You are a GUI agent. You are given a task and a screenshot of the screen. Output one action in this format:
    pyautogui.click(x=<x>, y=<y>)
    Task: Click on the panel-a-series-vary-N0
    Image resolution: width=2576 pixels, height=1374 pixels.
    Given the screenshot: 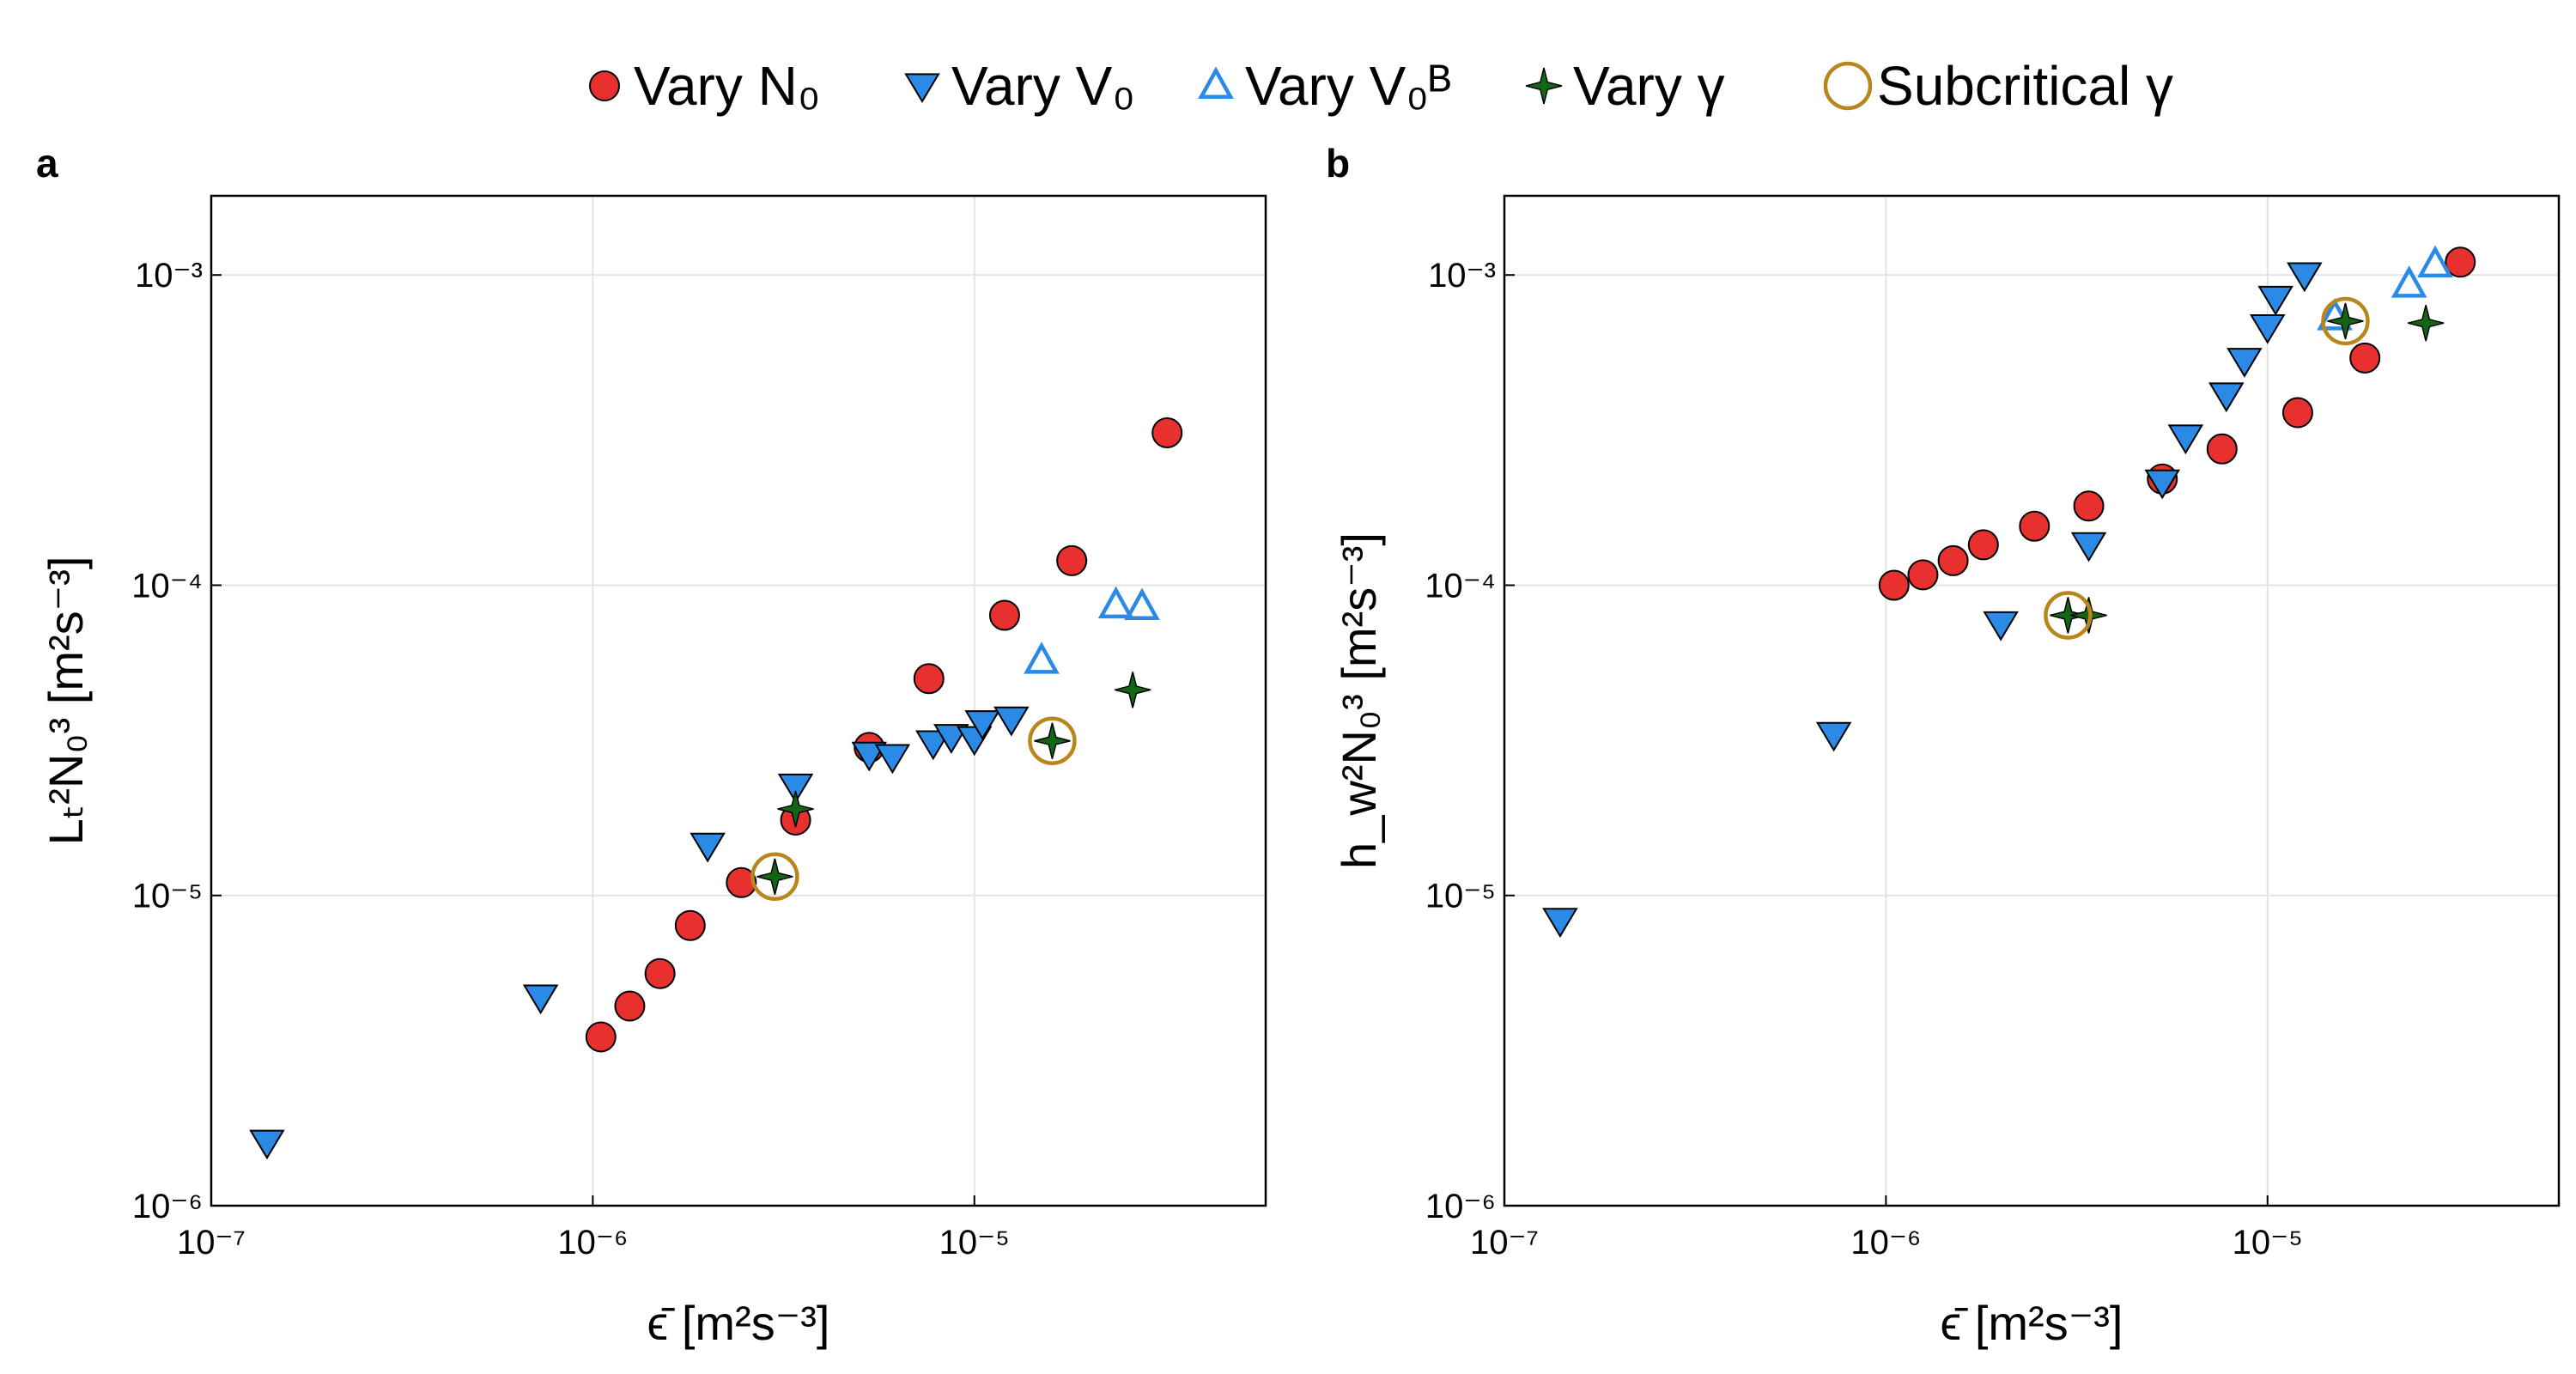 What is the action you would take?
    pyautogui.click(x=884, y=734)
    